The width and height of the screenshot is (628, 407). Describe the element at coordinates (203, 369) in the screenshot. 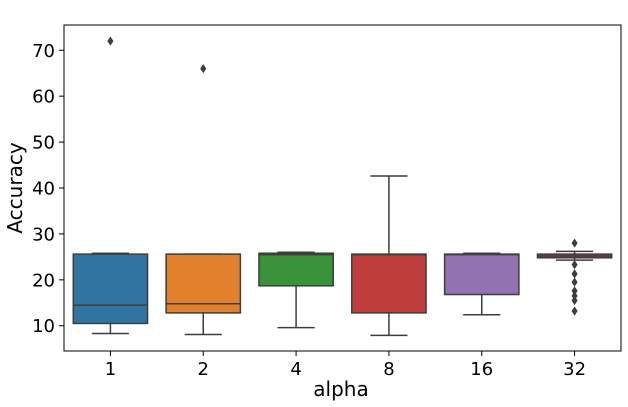

I see `x-tick-label: 2` at that location.